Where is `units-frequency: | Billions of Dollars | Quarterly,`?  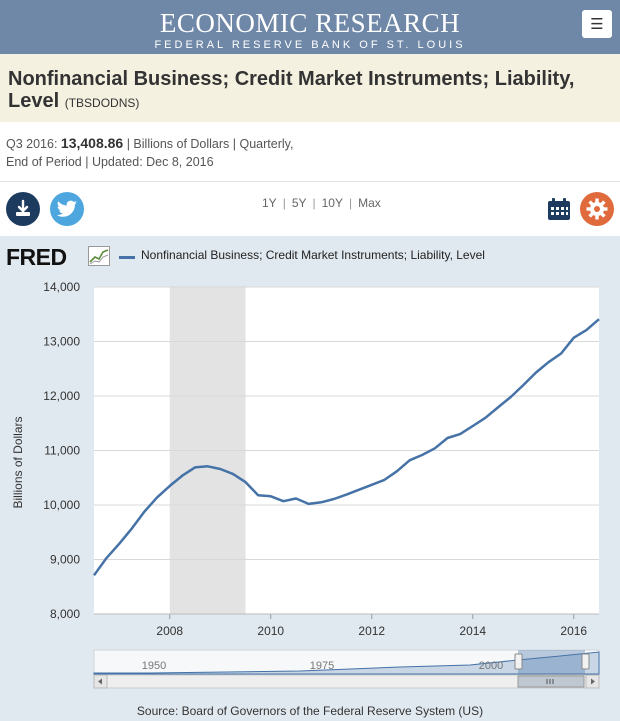
units-frequency: | Billions of Dollars | Quarterly, is located at coordinates (210, 144).